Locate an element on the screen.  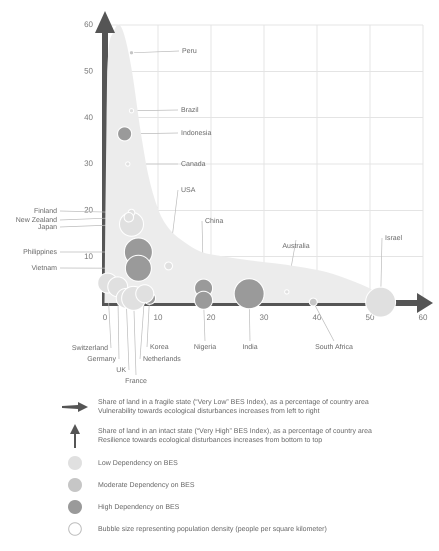
x-tick-label: 20 is located at coordinates (211, 317).